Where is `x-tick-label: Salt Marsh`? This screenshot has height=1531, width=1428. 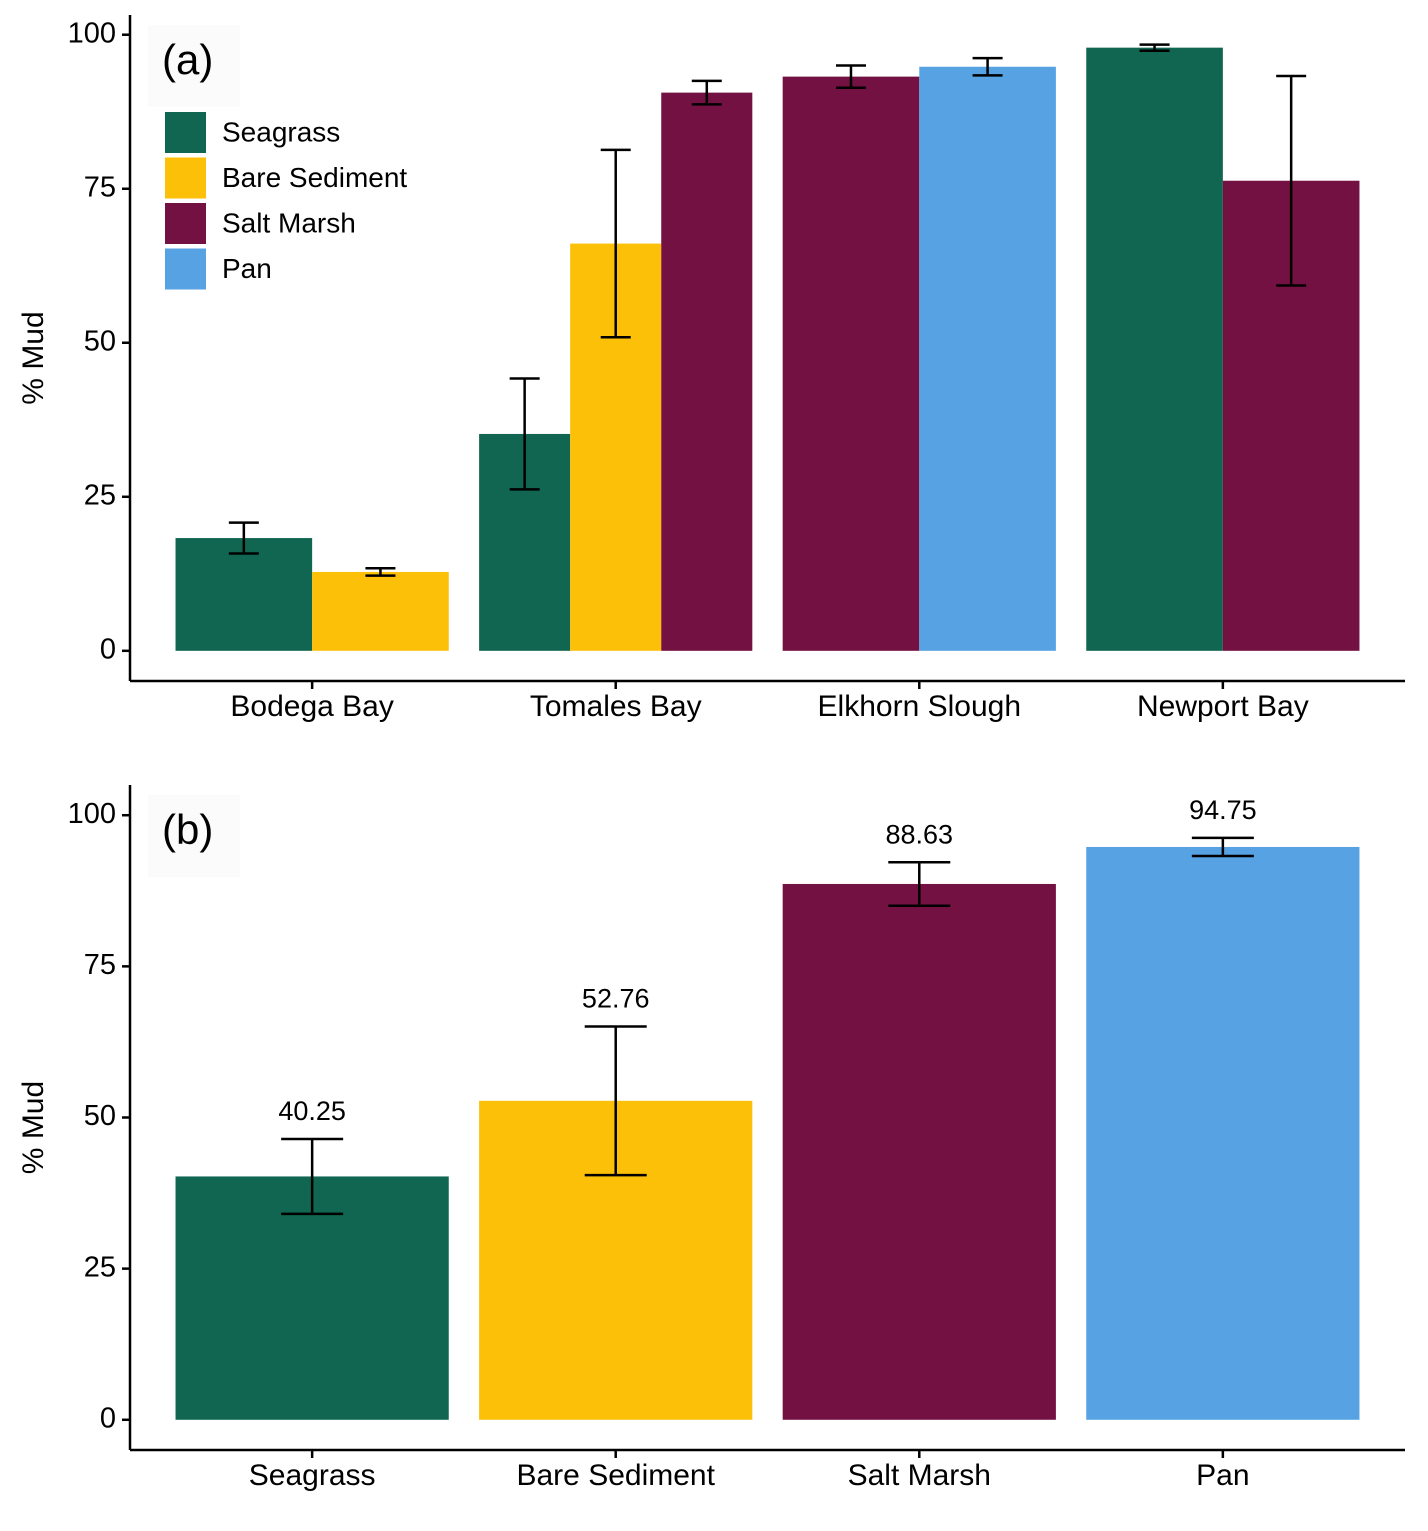
x-tick-label: Salt Marsh is located at coordinates (919, 1475).